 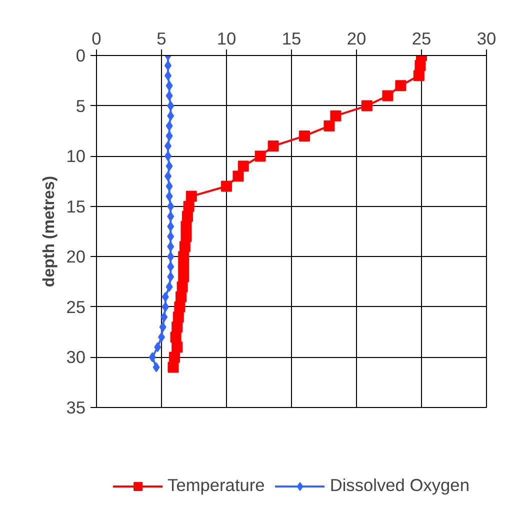 What do you see at coordinates (161, 38) in the screenshot?
I see `x-tick-label: 5` at bounding box center [161, 38].